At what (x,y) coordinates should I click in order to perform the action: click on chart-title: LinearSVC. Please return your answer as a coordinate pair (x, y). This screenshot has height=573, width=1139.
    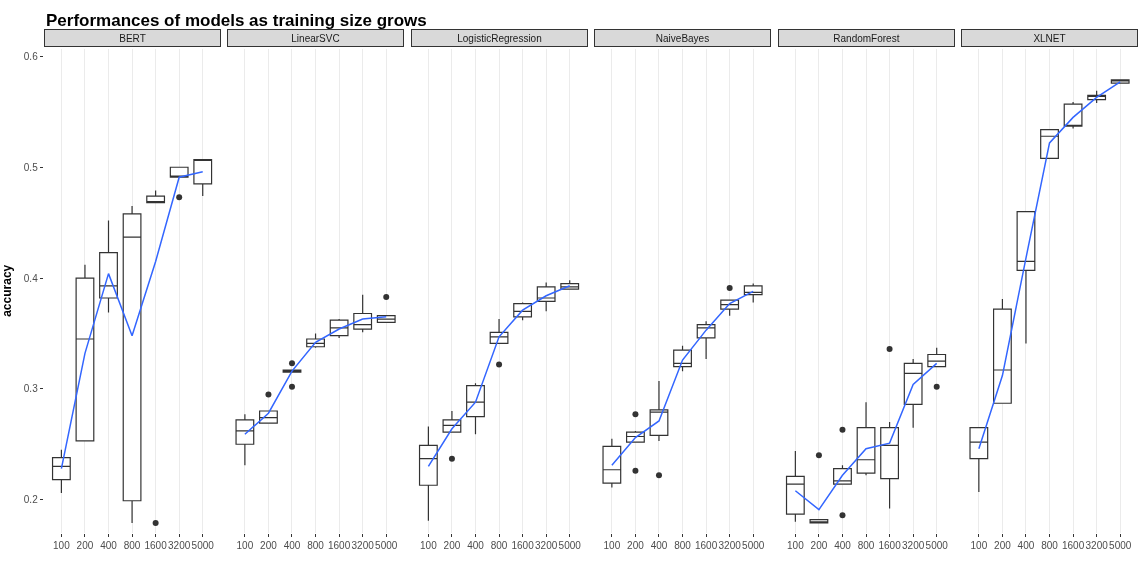
    Looking at the image, I should click on (315, 38).